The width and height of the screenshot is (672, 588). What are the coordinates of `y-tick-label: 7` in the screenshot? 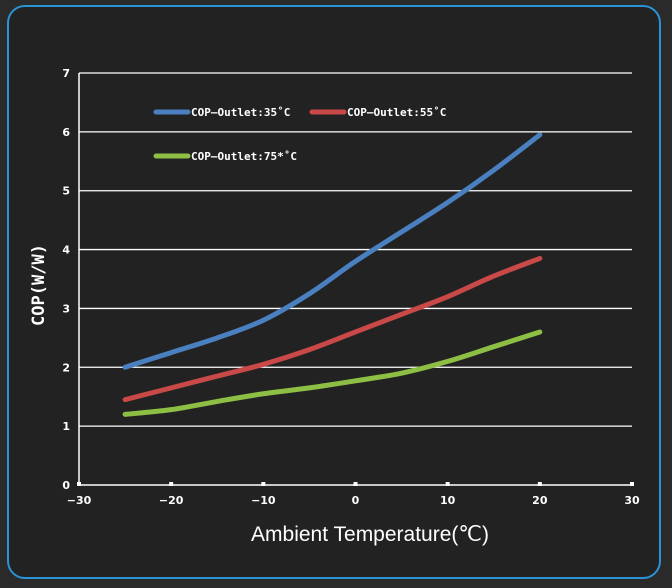 It's located at (66, 73).